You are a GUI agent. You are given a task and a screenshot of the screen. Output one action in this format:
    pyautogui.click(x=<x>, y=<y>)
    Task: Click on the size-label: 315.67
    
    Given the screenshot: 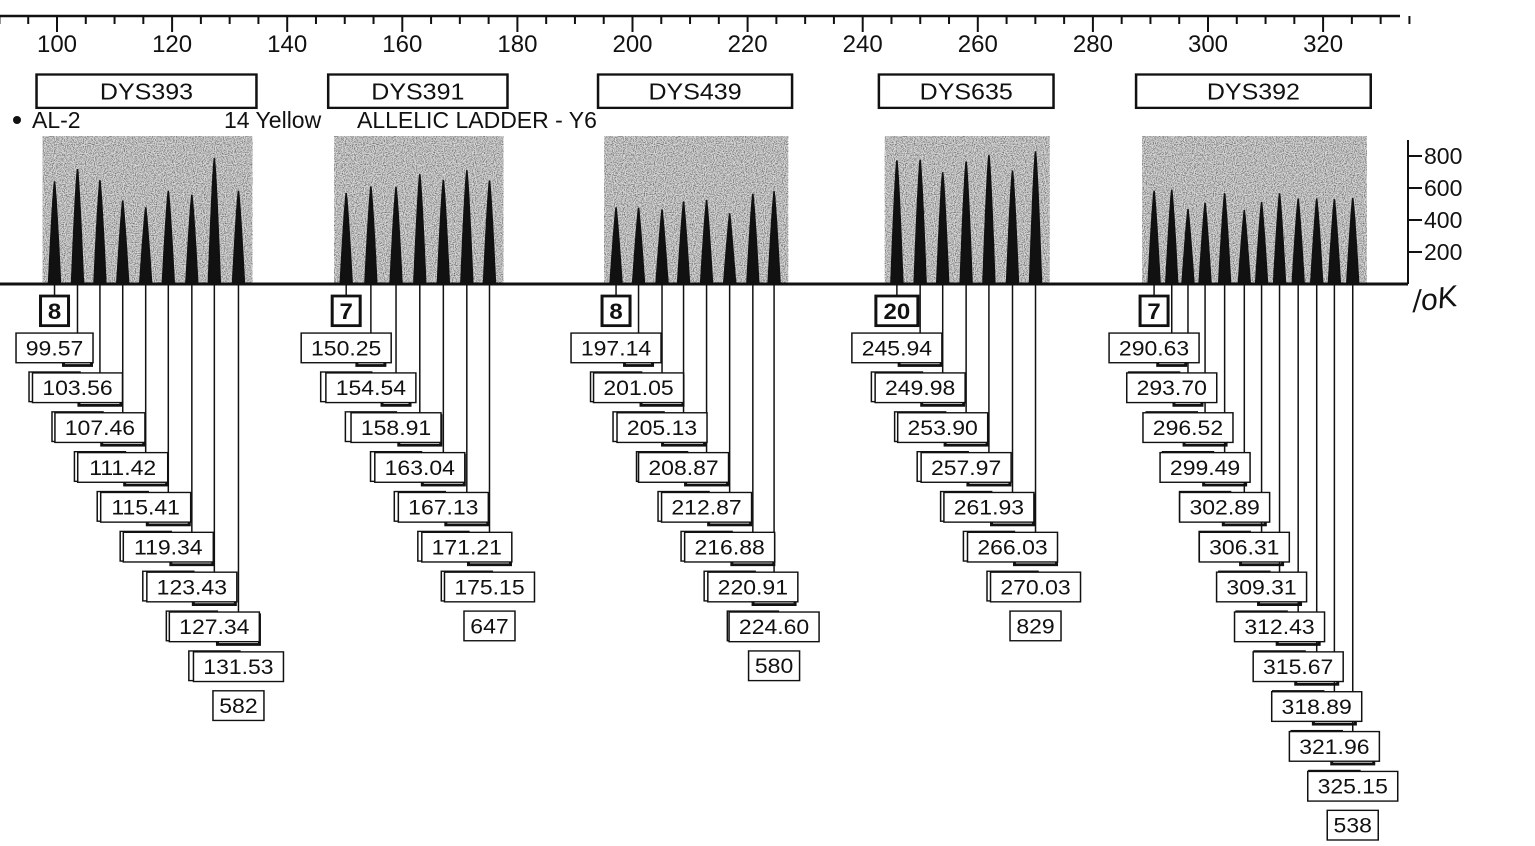 What is the action you would take?
    pyautogui.click(x=1298, y=667)
    